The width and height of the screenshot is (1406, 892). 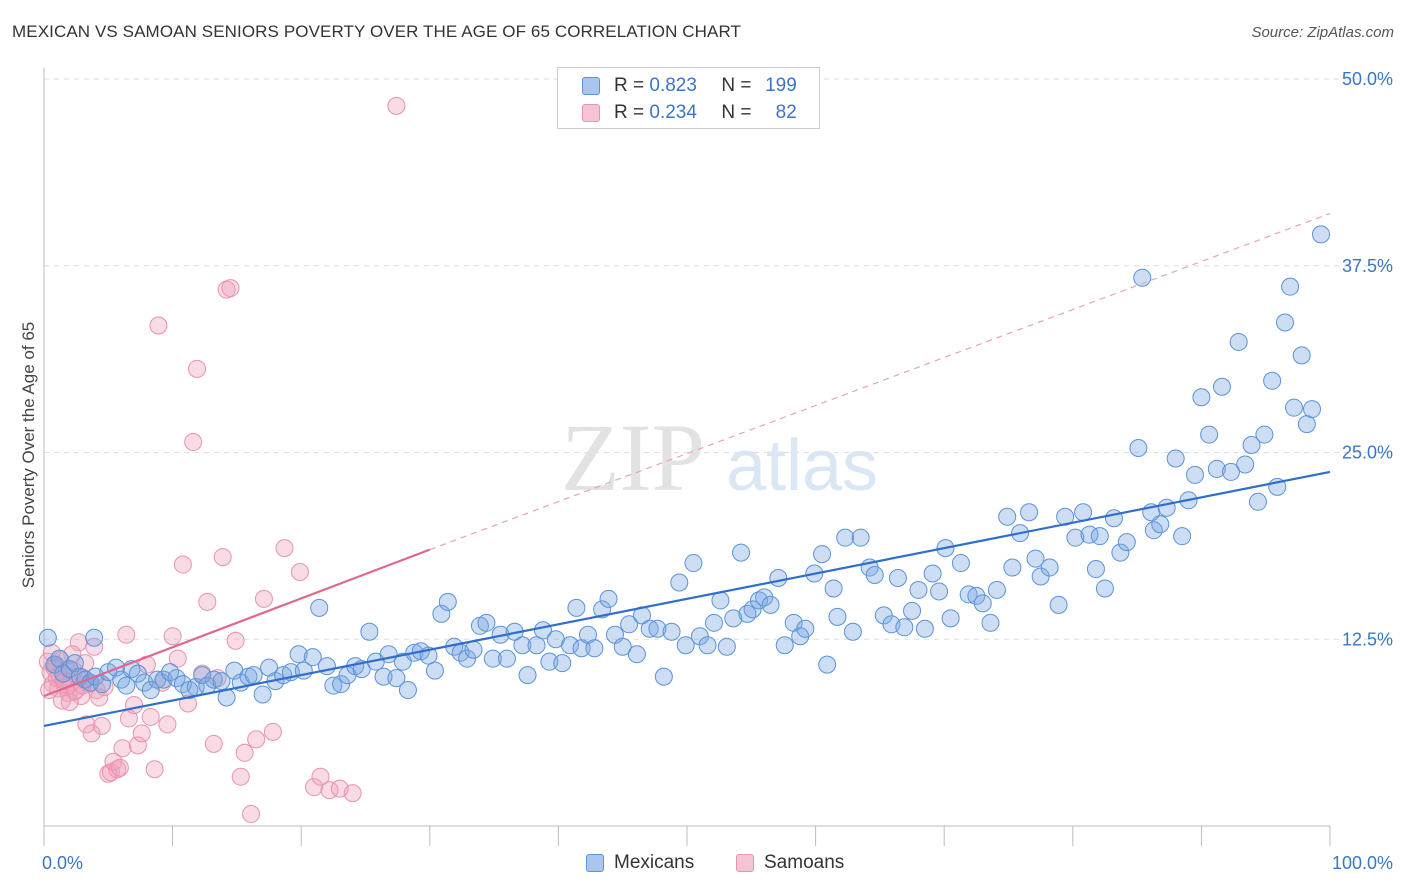 I want to click on watermark-zip: ZIP, so click(x=633, y=457).